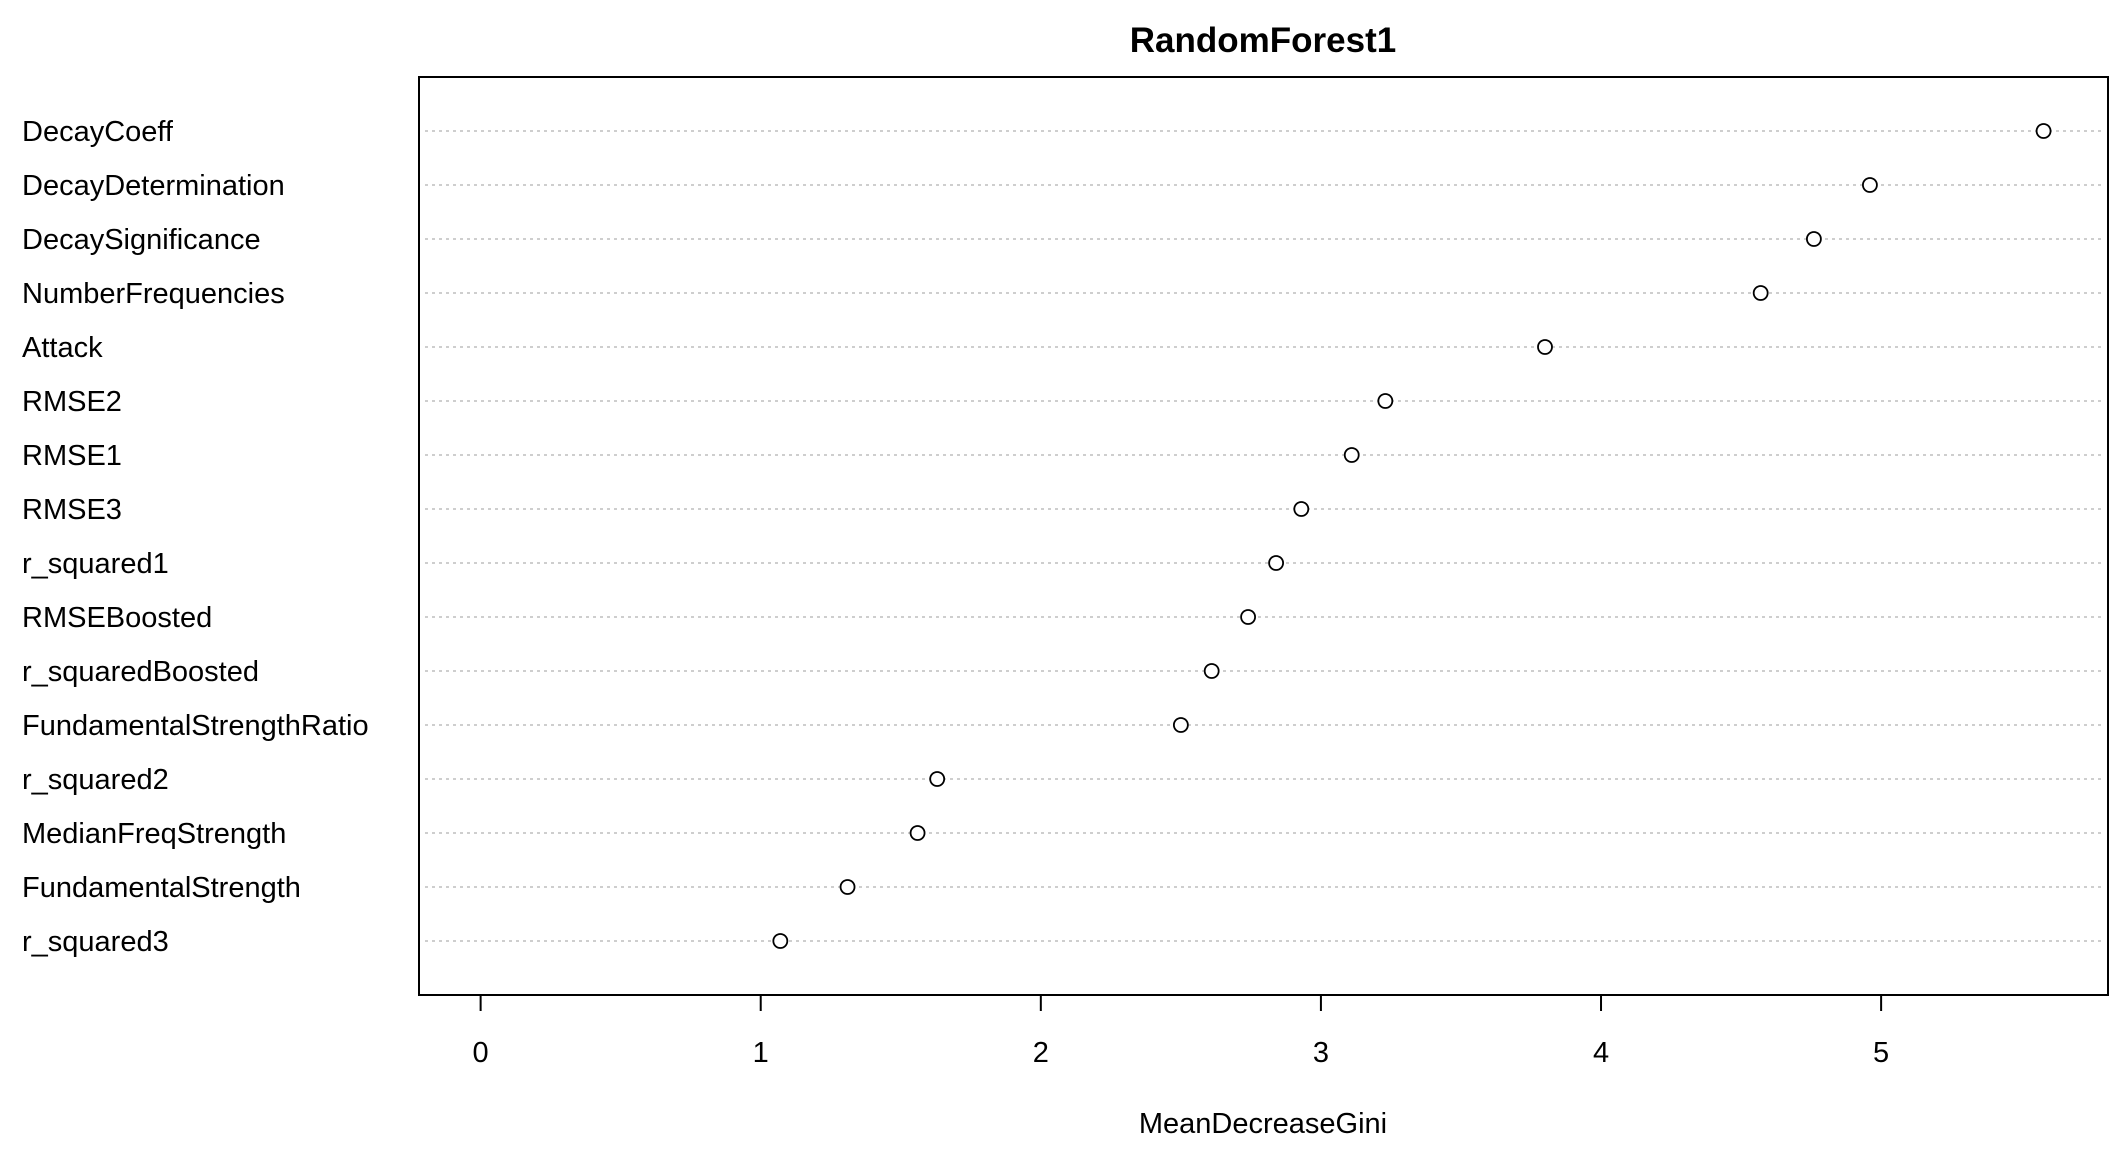  Describe the element at coordinates (1881, 1053) in the screenshot. I see `x-tick-label: 5` at that location.